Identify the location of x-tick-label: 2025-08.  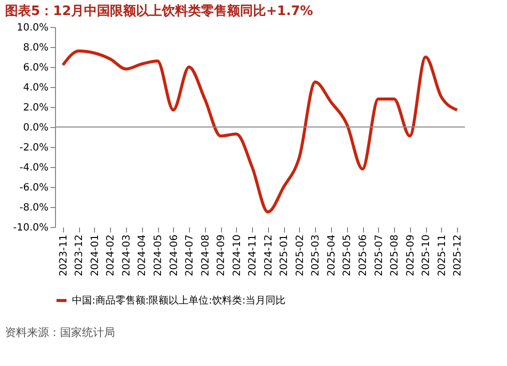
(395, 255).